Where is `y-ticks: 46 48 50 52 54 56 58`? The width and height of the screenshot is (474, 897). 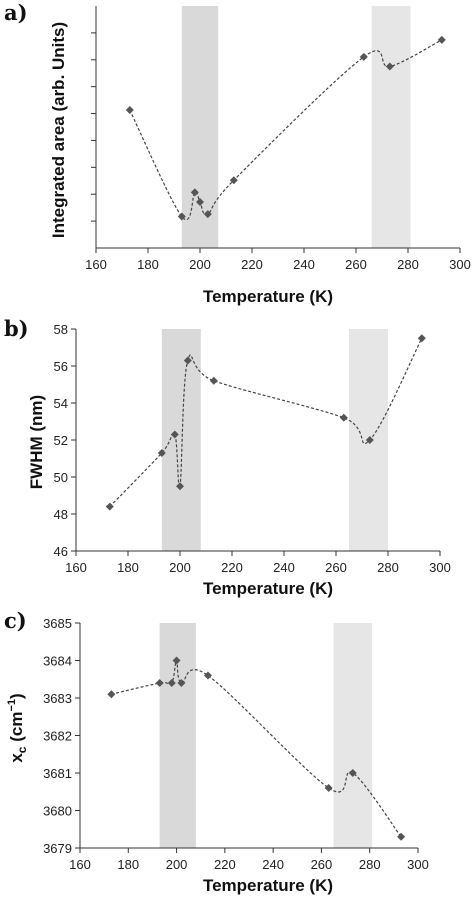
y-ticks: 46 48 50 52 54 56 58 is located at coordinates (65, 440).